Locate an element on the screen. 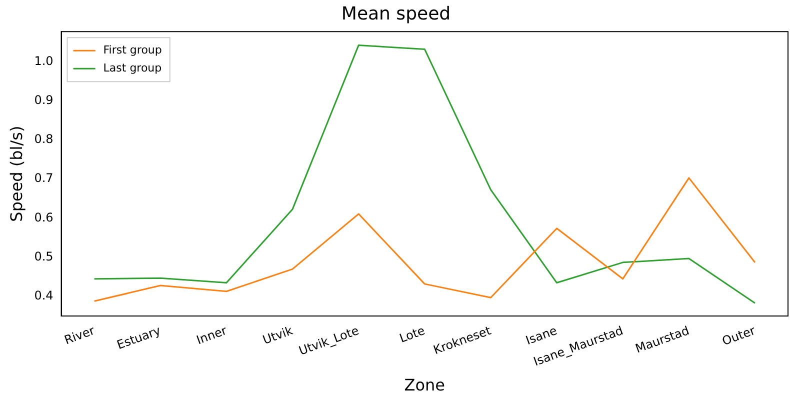  legend-label: First group is located at coordinates (132, 49).